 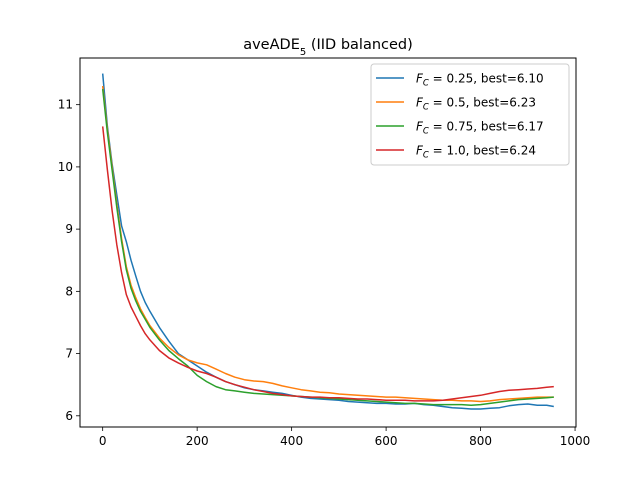 What do you see at coordinates (69, 291) in the screenshot?
I see `y-tick-label: 8` at bounding box center [69, 291].